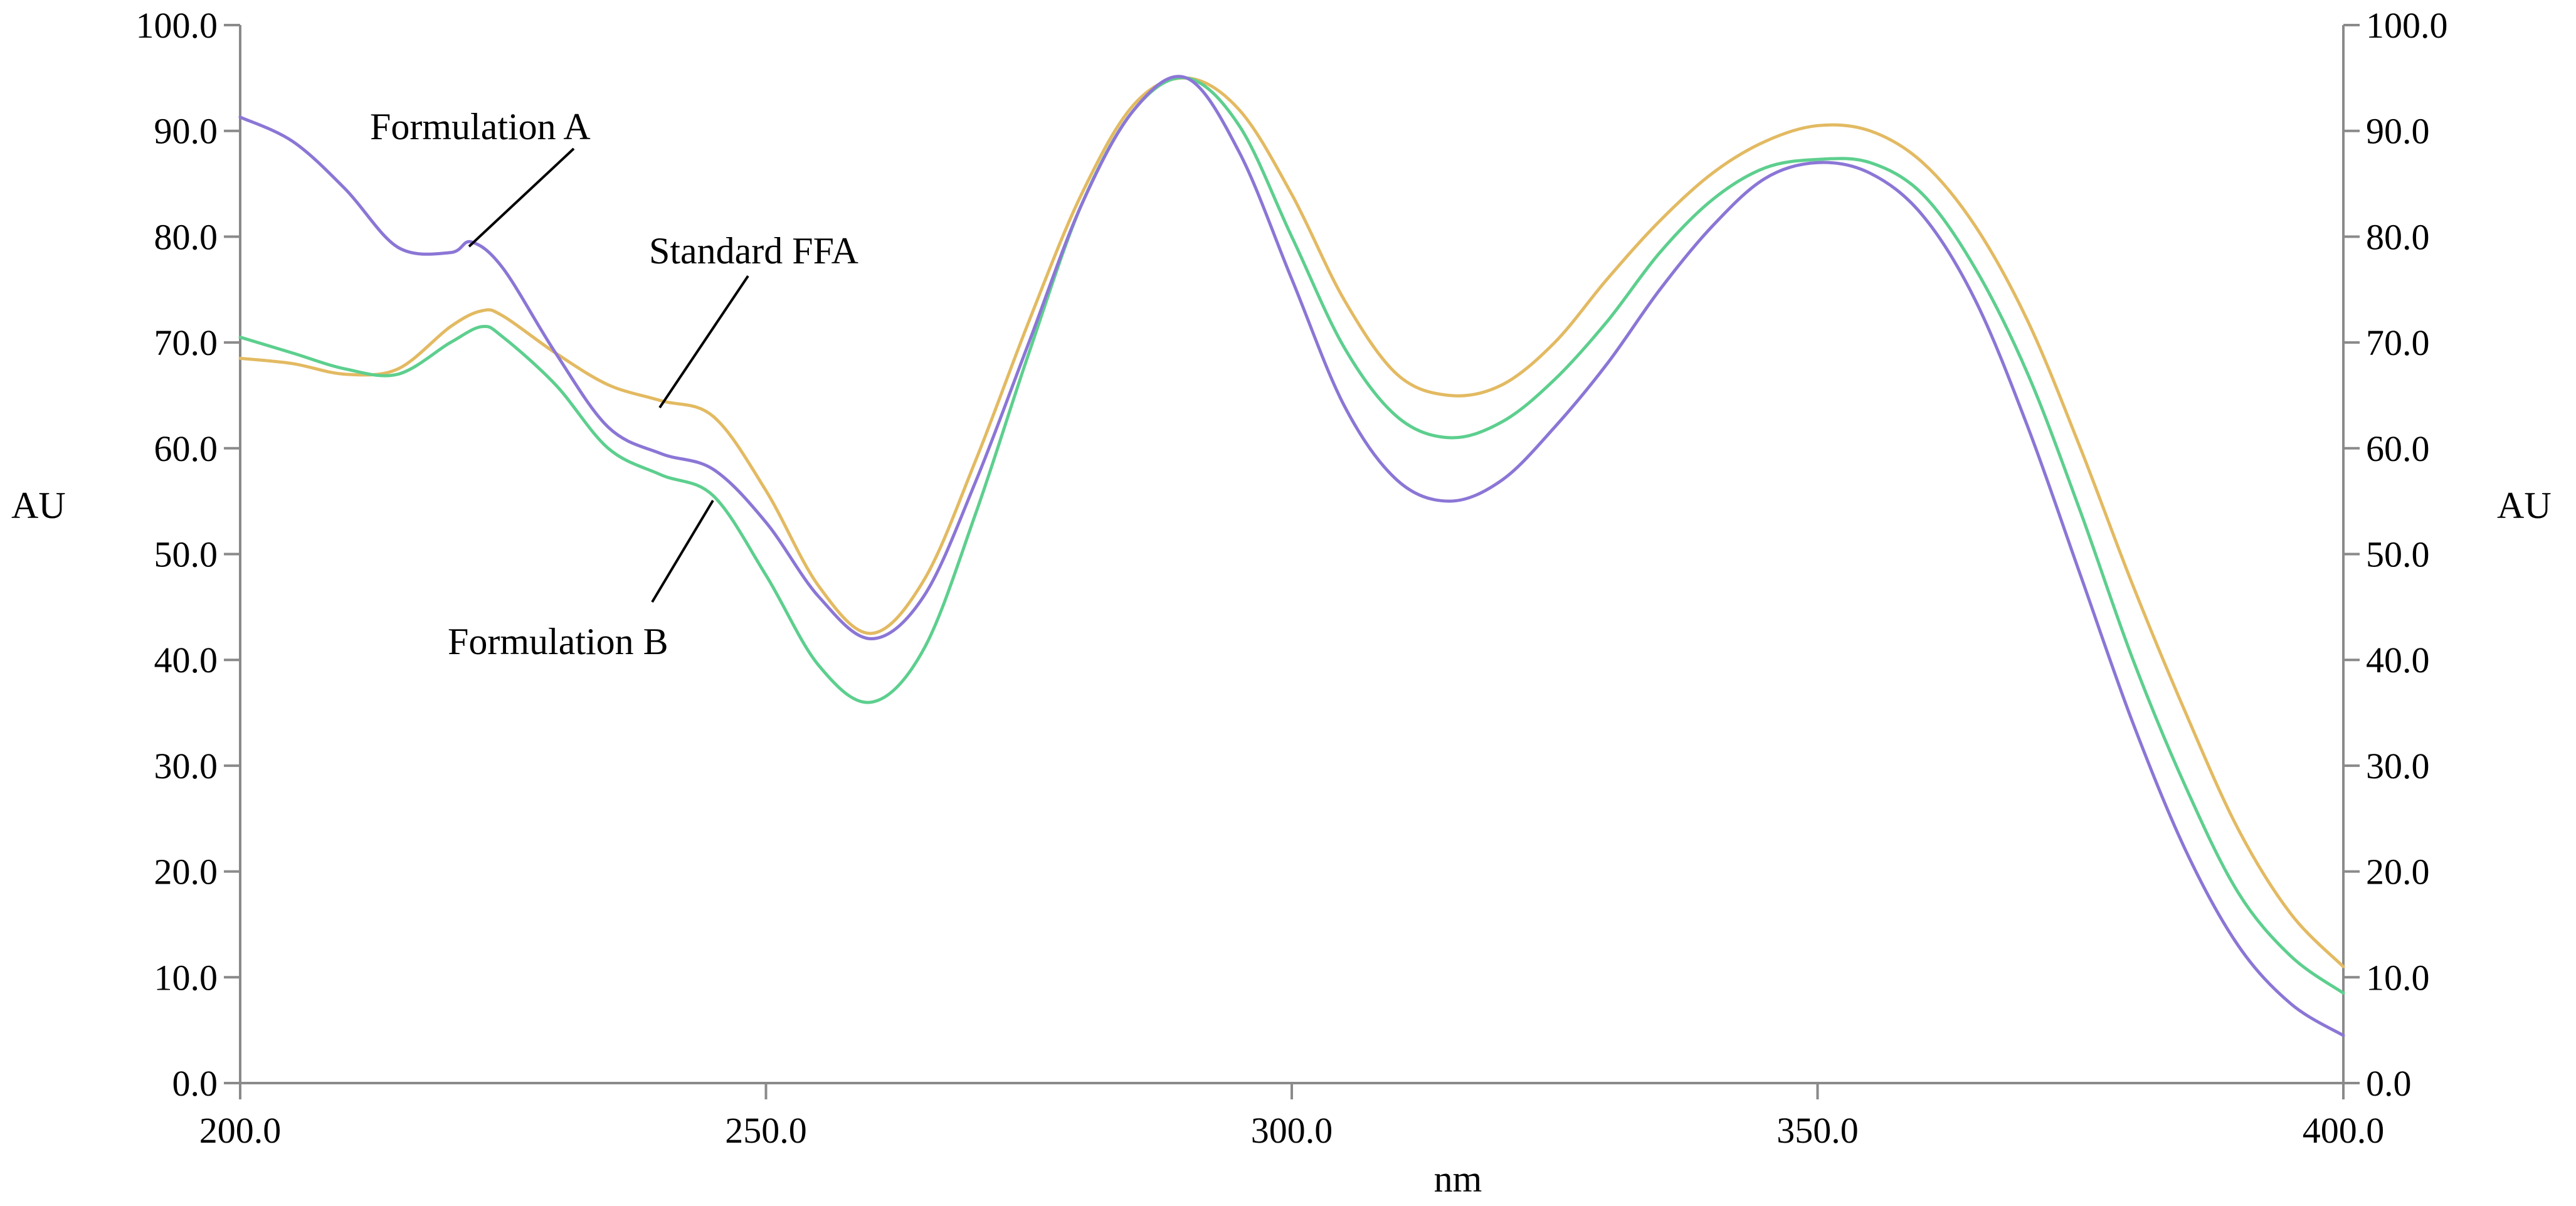 The height and width of the screenshot is (1206, 2576). What do you see at coordinates (2389, 1083) in the screenshot?
I see `y-tick-label-right: 0.0` at bounding box center [2389, 1083].